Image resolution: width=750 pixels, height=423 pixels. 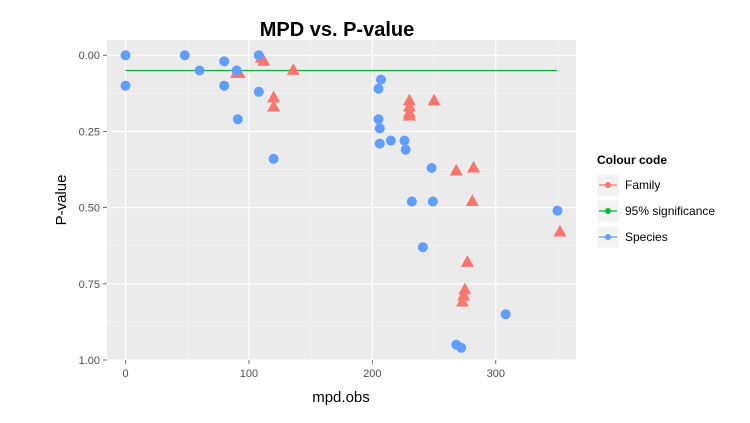 I want to click on x-tick-label: 100, so click(x=249, y=374).